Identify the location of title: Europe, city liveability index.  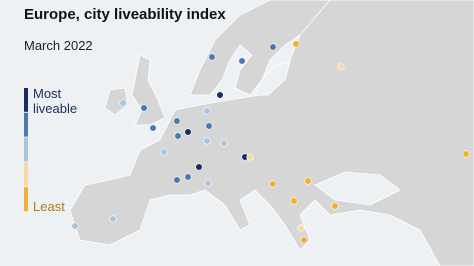
(125, 14).